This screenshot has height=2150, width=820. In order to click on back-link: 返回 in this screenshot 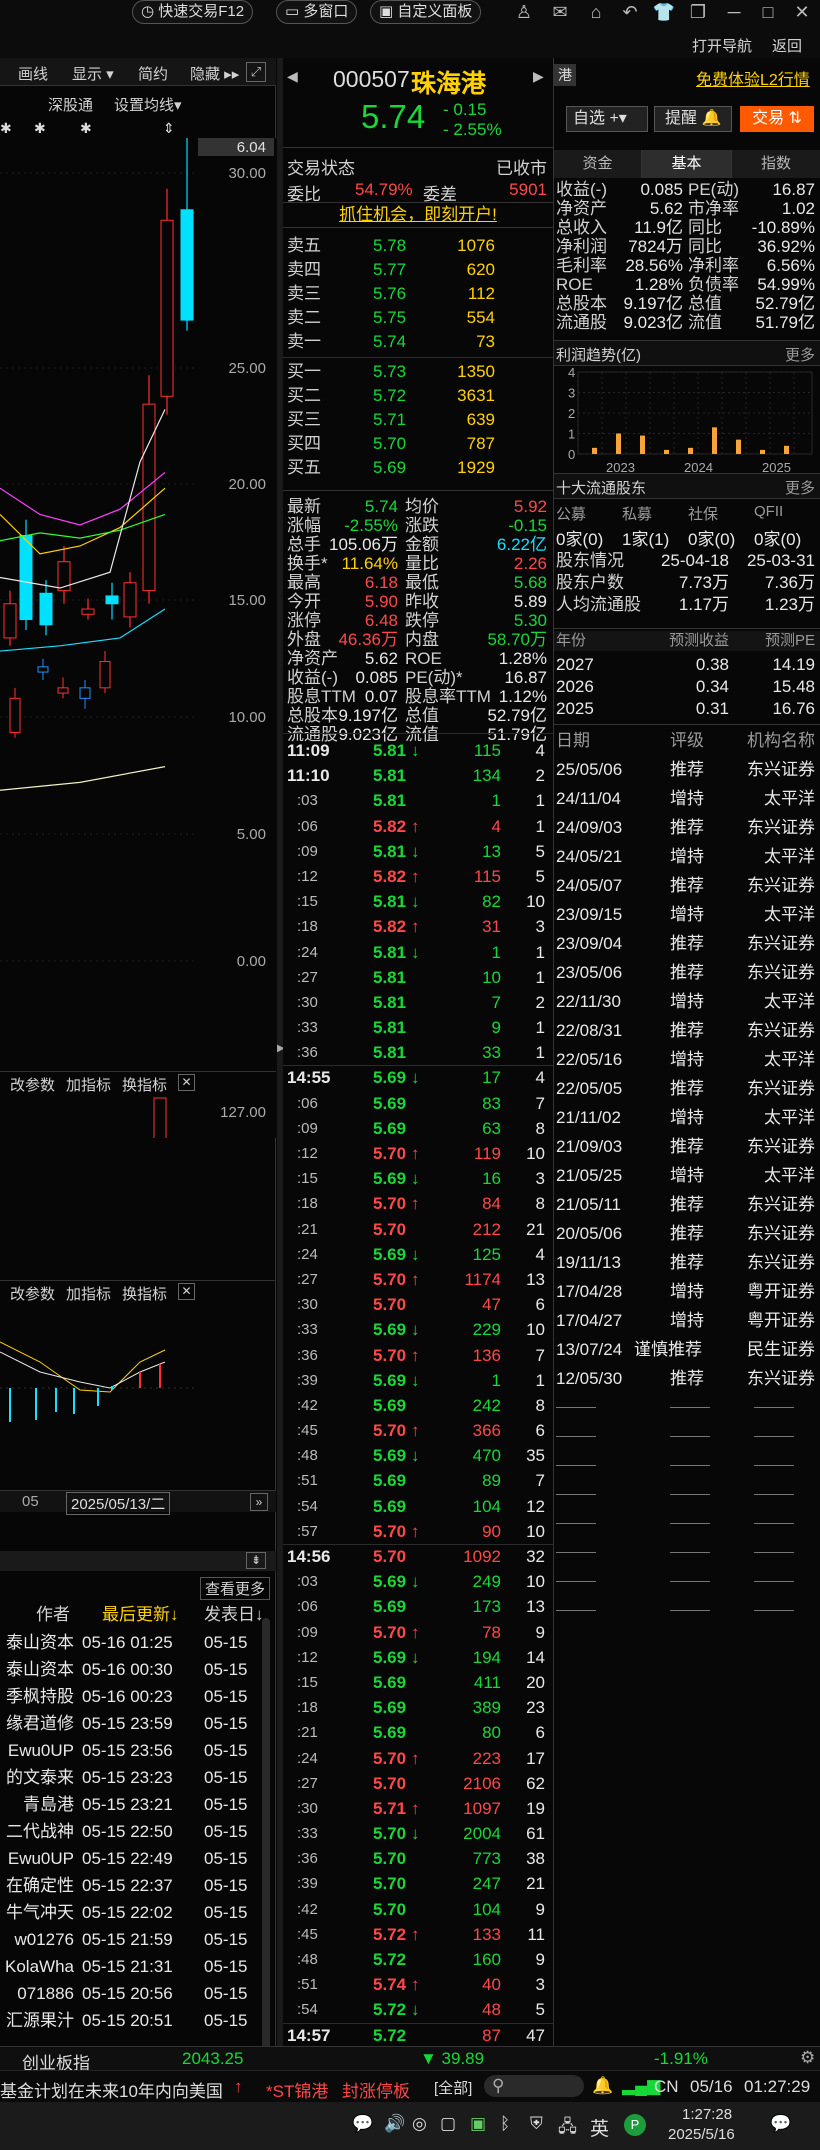, I will do `click(787, 46)`.